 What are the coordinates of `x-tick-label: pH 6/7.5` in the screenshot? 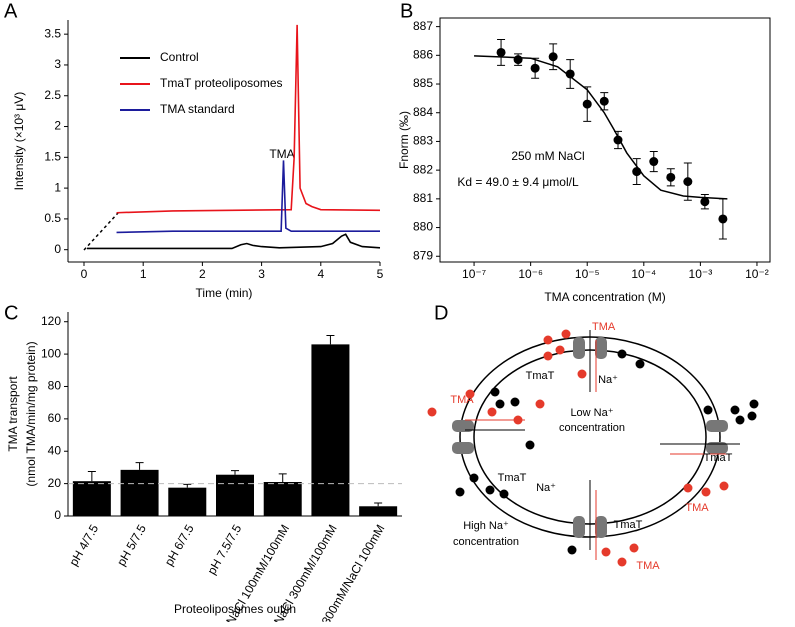 It's located at (179, 545).